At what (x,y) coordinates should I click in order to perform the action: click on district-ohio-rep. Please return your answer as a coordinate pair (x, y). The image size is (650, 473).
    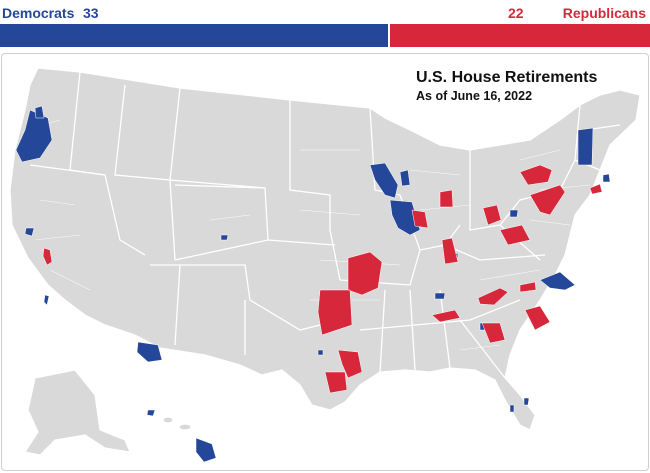
    Looking at the image, I should click on (492, 215).